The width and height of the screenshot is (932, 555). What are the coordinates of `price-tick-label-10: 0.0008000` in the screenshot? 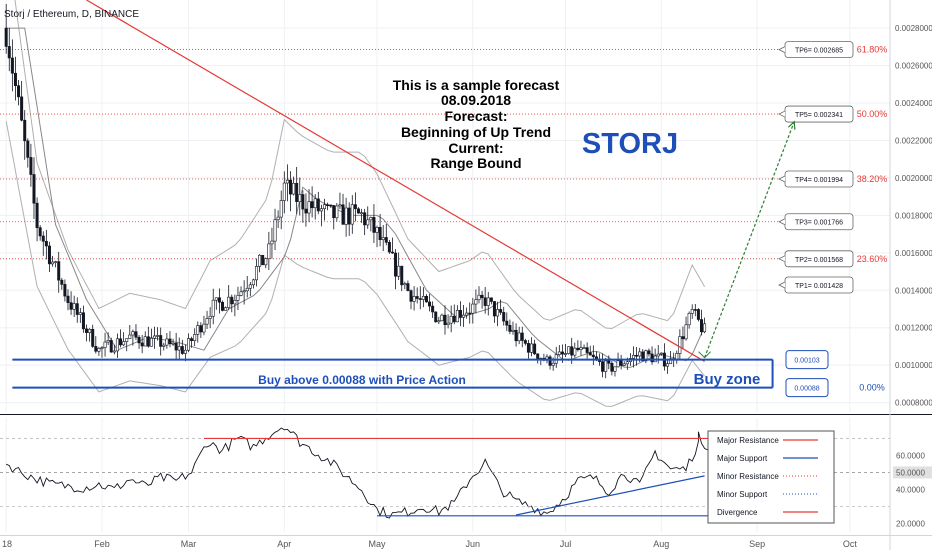 It's located at (913, 403).